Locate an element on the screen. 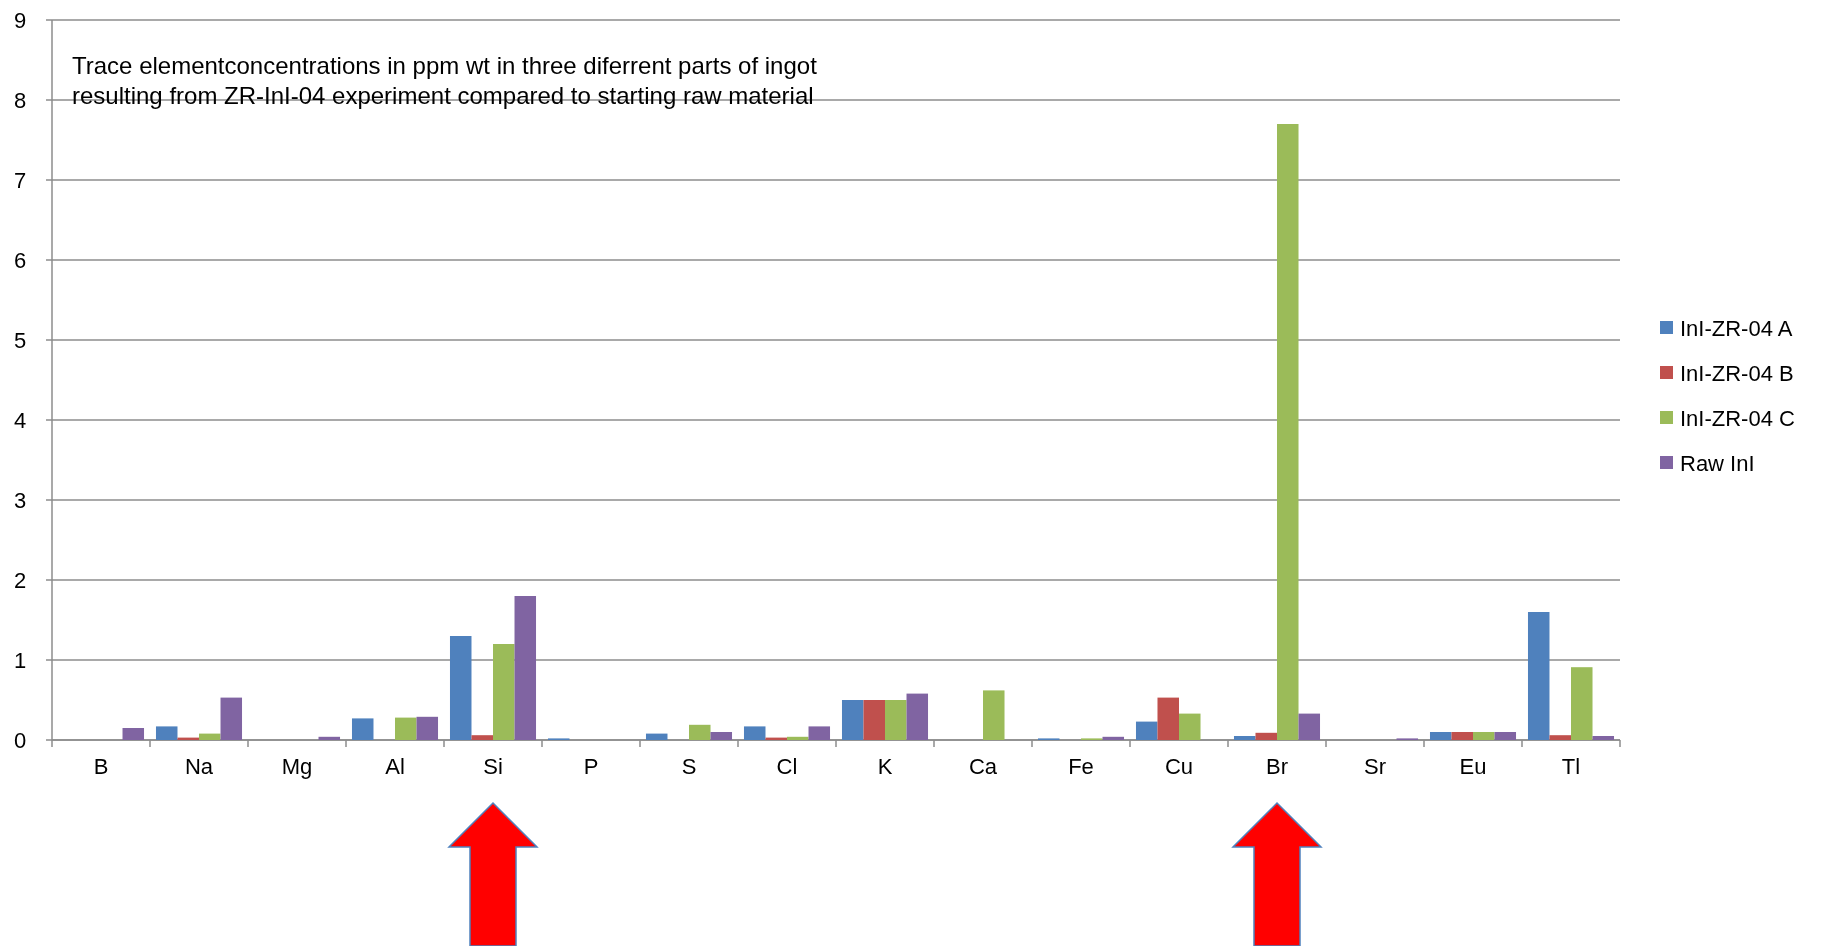 This screenshot has height=946, width=1843. x-tick-label: S is located at coordinates (689, 766).